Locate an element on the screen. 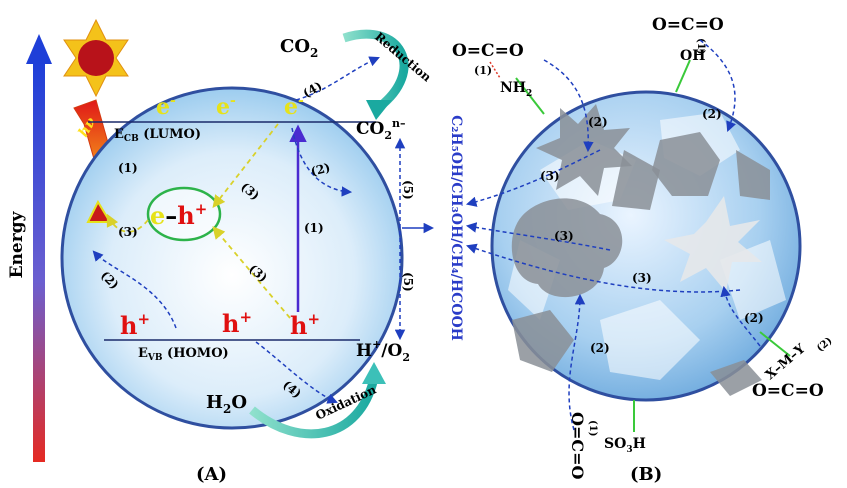 This screenshot has height=488, width=847. star-pore is located at coordinates (713, 244).